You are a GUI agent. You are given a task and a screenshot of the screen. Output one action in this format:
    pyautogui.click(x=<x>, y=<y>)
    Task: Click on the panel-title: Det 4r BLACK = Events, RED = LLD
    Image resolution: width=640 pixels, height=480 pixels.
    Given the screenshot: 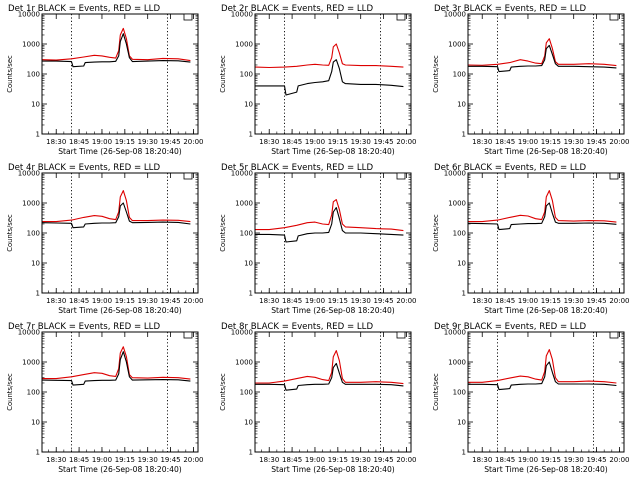 What is the action you would take?
    pyautogui.click(x=84, y=168)
    